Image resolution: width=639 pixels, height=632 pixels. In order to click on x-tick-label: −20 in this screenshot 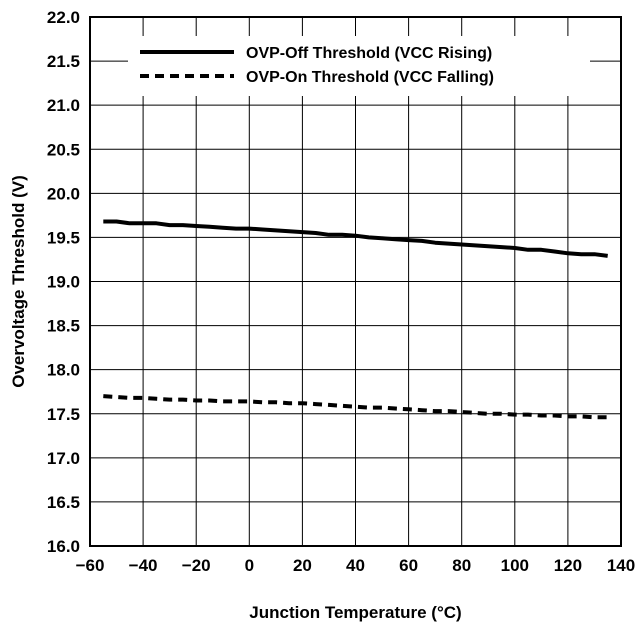, I will do `click(196, 565)`.